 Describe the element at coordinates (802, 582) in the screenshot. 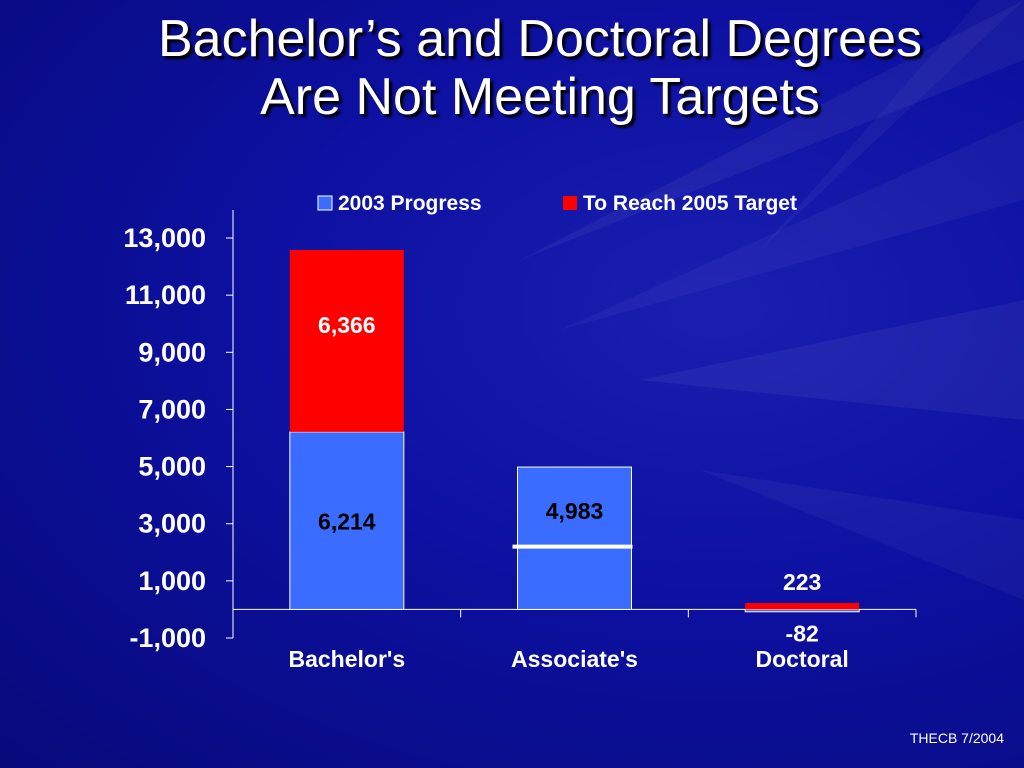

I see `data-label: 223` at that location.